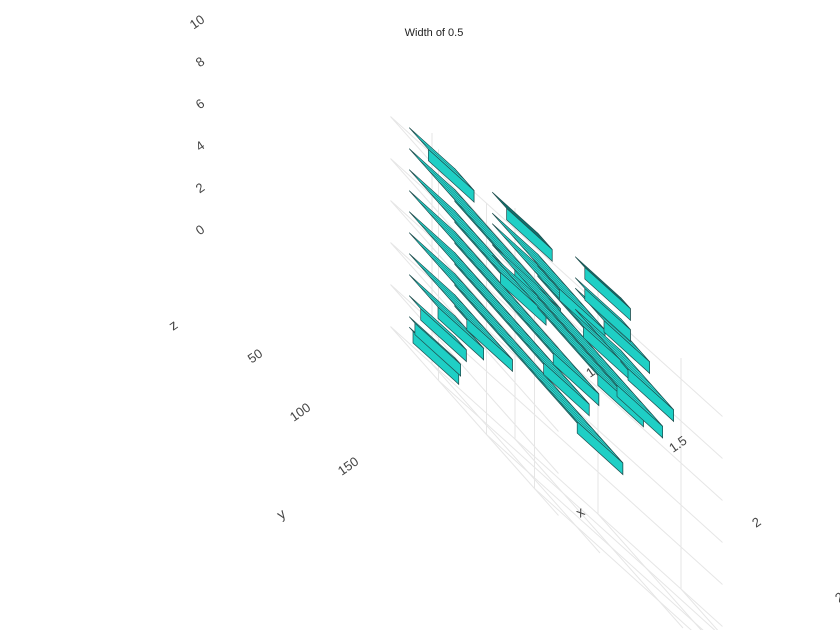  Describe the element at coordinates (173, 324) in the screenshot. I see `z-axis-label: z` at that location.